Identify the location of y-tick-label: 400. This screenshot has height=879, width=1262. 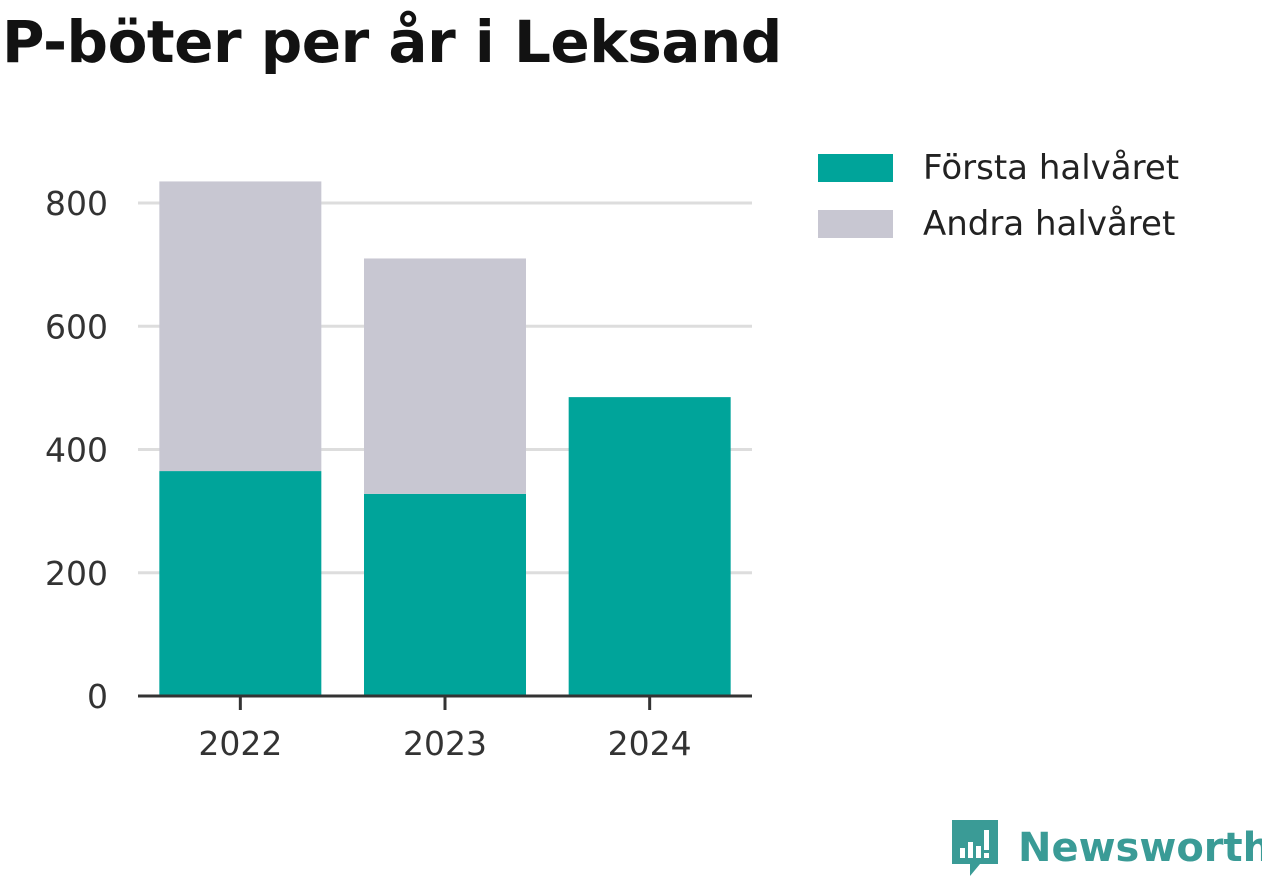
(76, 450).